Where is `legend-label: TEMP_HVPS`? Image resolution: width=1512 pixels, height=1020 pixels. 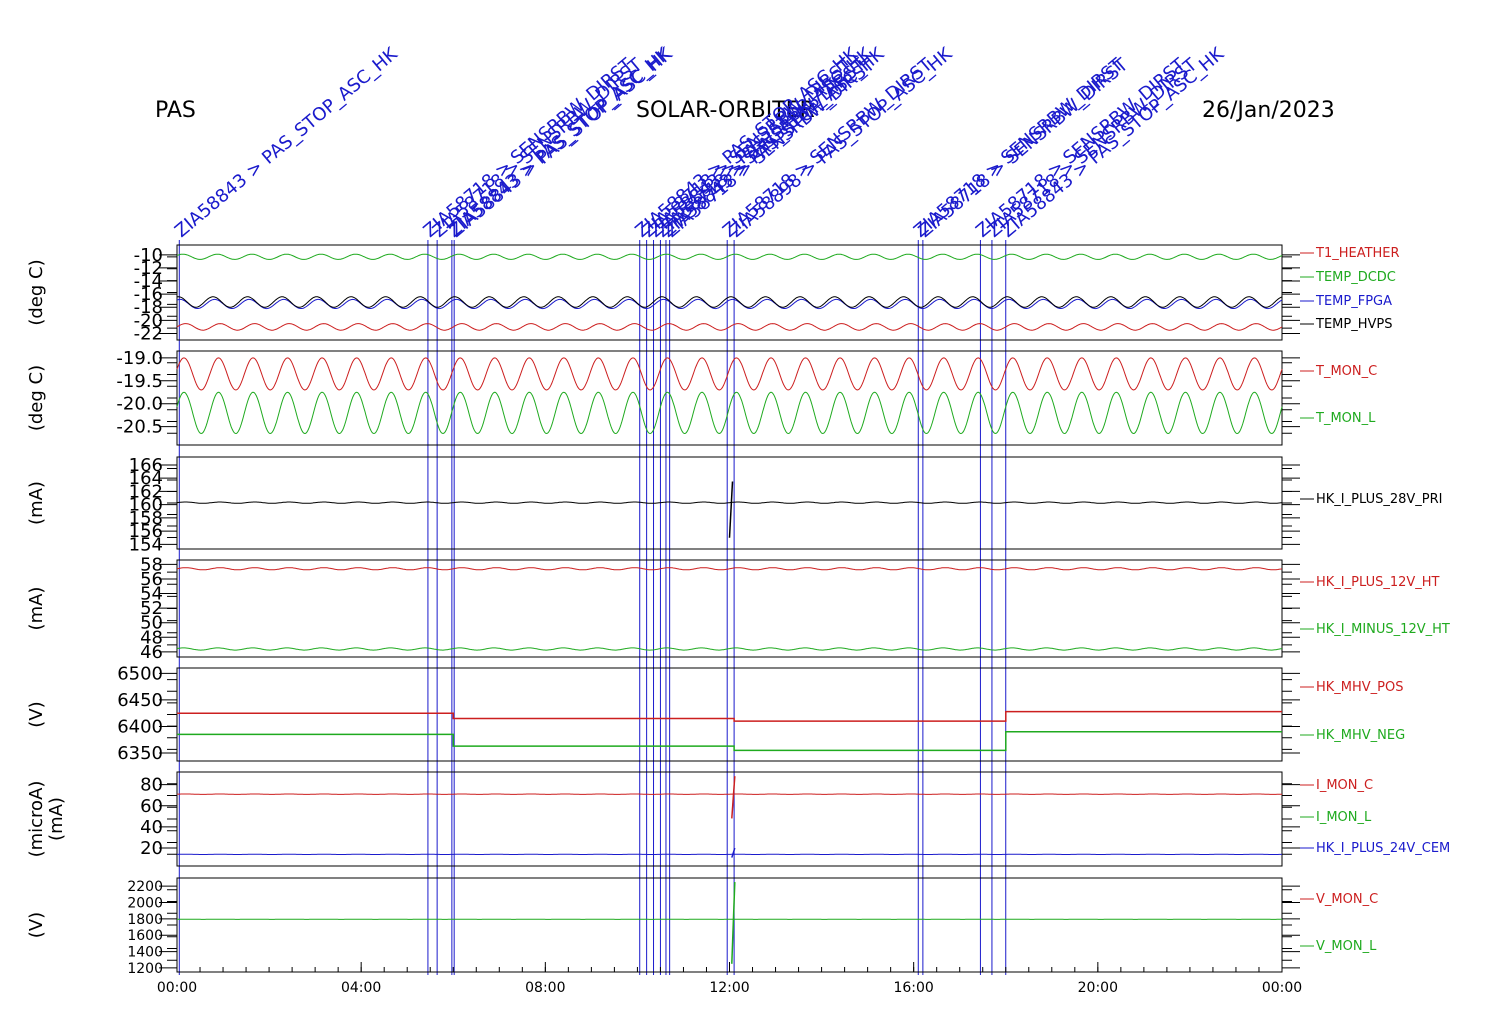 legend-label: TEMP_HVPS is located at coordinates (1353, 324).